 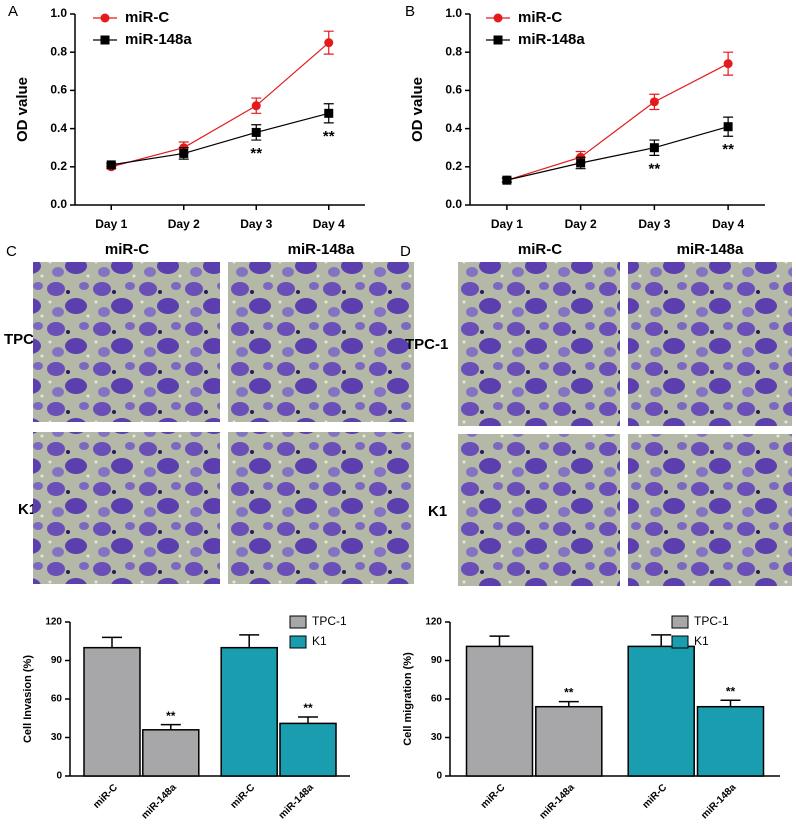 What do you see at coordinates (405, 251) in the screenshot?
I see `panel-label: D` at bounding box center [405, 251].